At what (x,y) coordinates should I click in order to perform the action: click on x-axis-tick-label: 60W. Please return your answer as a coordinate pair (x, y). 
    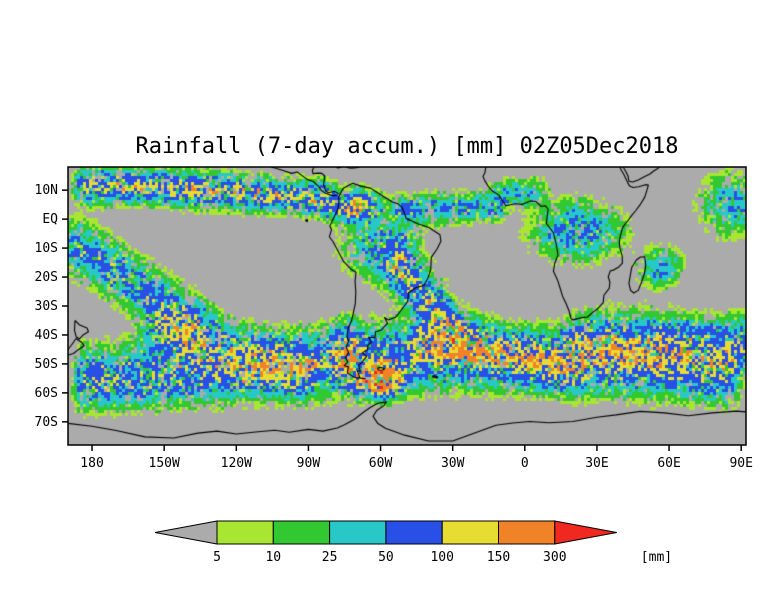
    Looking at the image, I should click on (381, 463).